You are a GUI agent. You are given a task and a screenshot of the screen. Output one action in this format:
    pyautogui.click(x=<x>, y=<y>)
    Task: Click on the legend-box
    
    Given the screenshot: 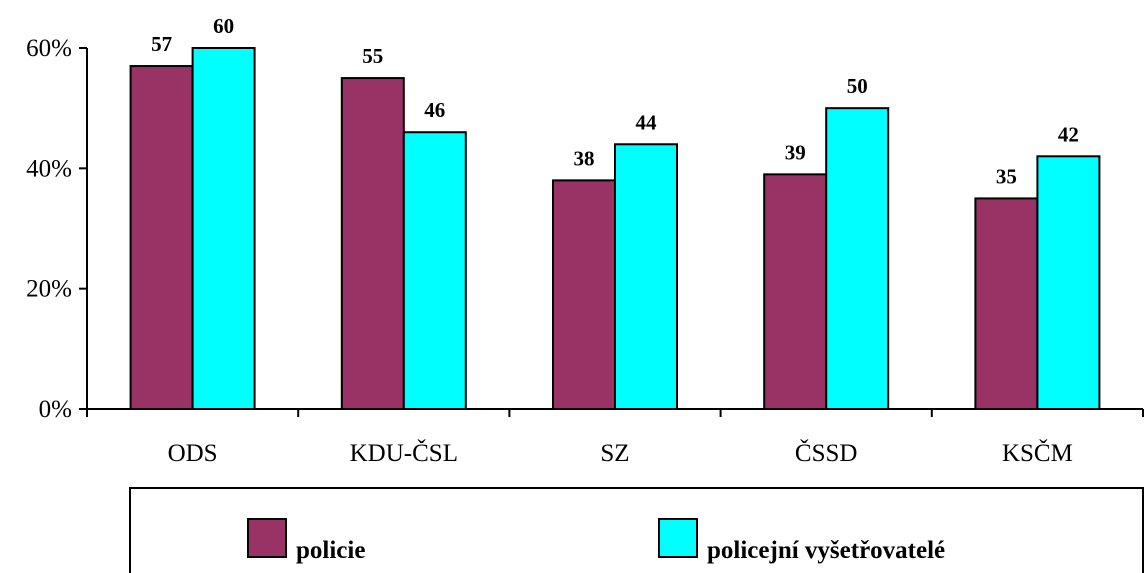 What is the action you would take?
    pyautogui.click(x=636, y=530)
    